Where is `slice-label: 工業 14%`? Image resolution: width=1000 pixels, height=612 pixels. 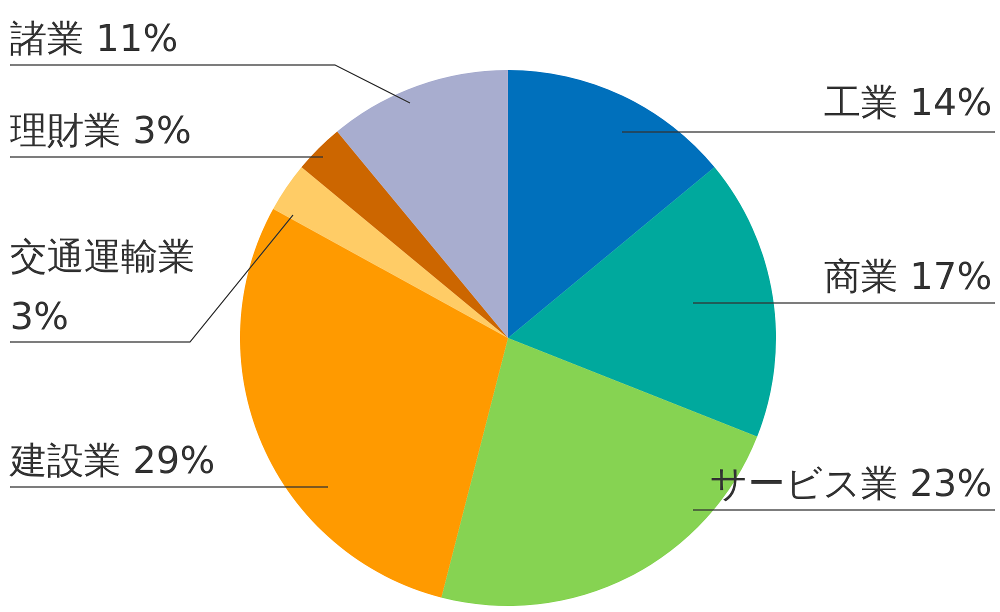
slice-label: 工業 14% is located at coordinates (908, 102).